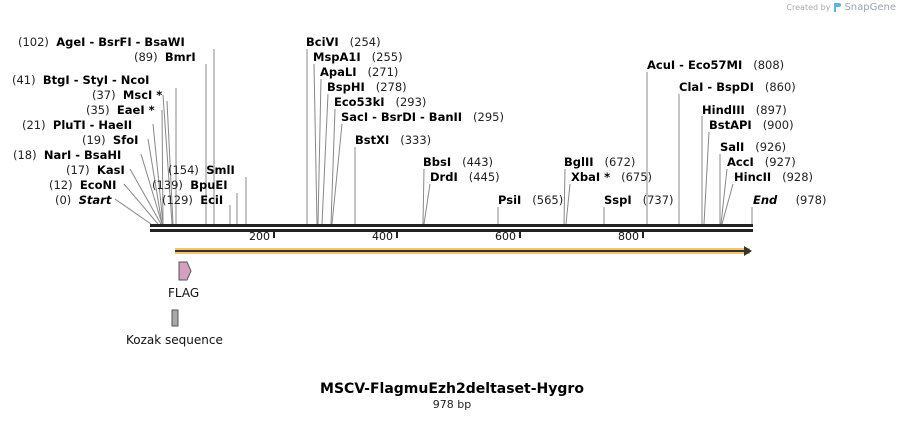 The width and height of the screenshot is (904, 421). Describe the element at coordinates (458, 162) in the screenshot. I see `site-label-bbsi: BbsI (443)` at that location.